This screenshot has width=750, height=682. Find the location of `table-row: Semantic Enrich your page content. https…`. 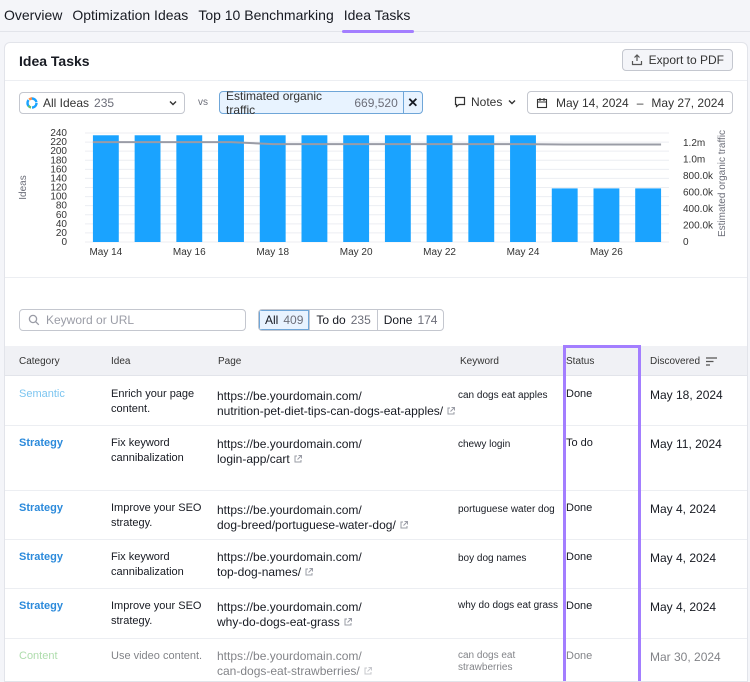

table-row: Semantic Enrich your page content. https… is located at coordinates (376, 401).